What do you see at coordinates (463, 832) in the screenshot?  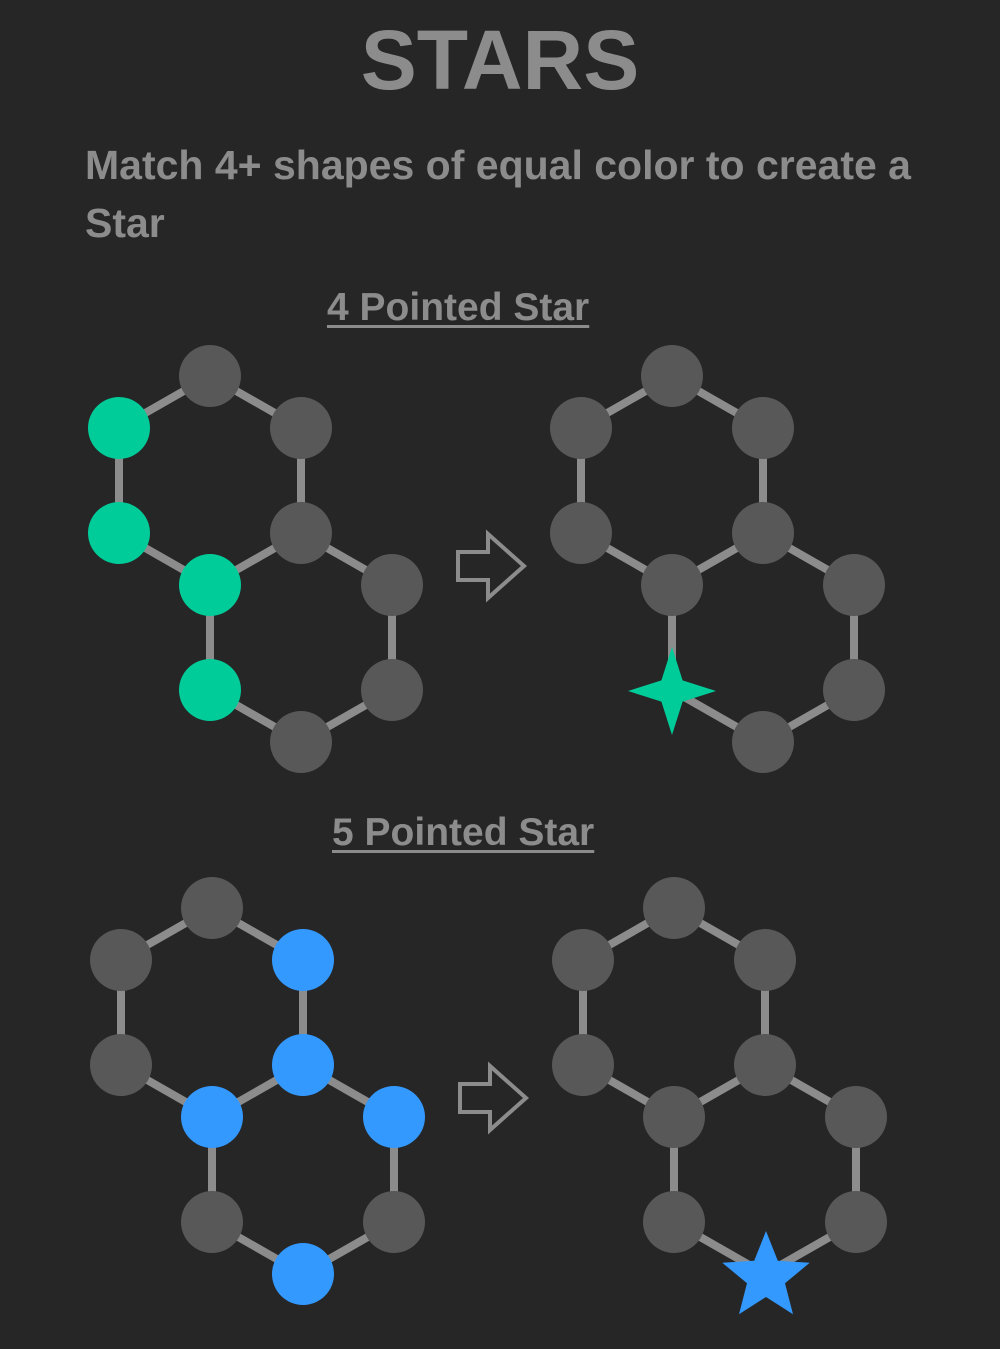 I see `five-pointed-star-title: 5 Pointed Star` at bounding box center [463, 832].